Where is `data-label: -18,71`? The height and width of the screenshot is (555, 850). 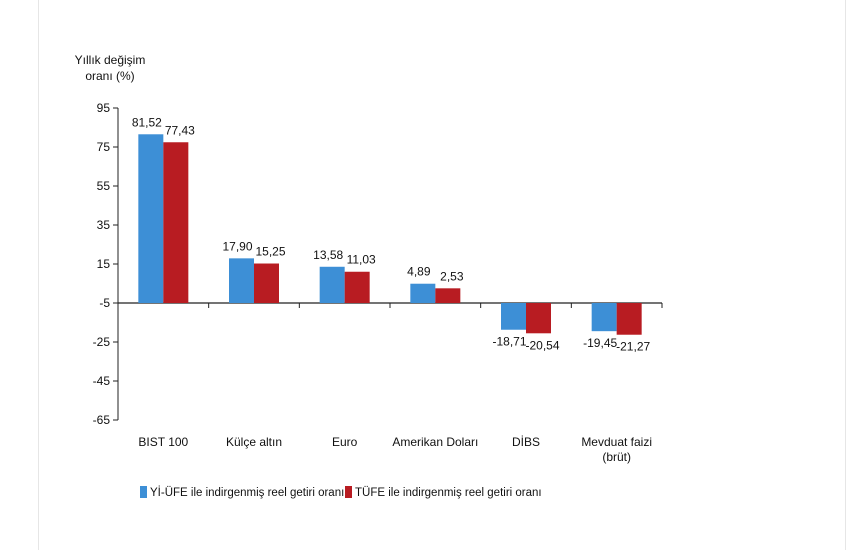 data-label: -18,71 is located at coordinates (509, 342).